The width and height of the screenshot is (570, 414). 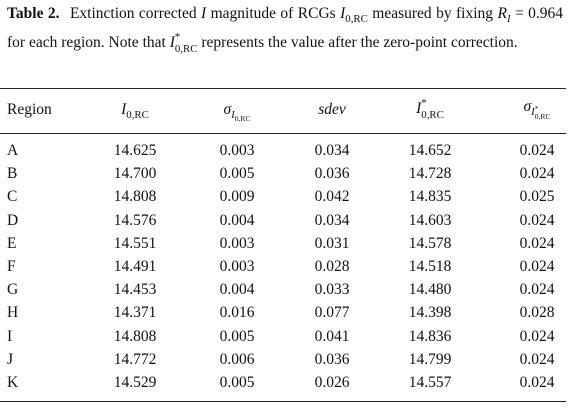 What do you see at coordinates (135, 174) in the screenshot?
I see `table-cell: 14.700` at bounding box center [135, 174].